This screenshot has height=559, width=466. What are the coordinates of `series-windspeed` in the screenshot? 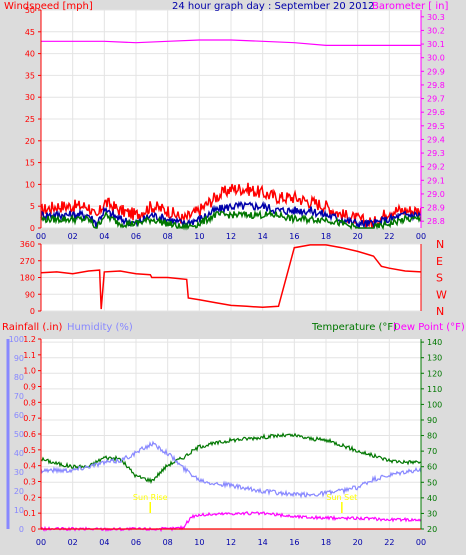 It's located at (231, 220).